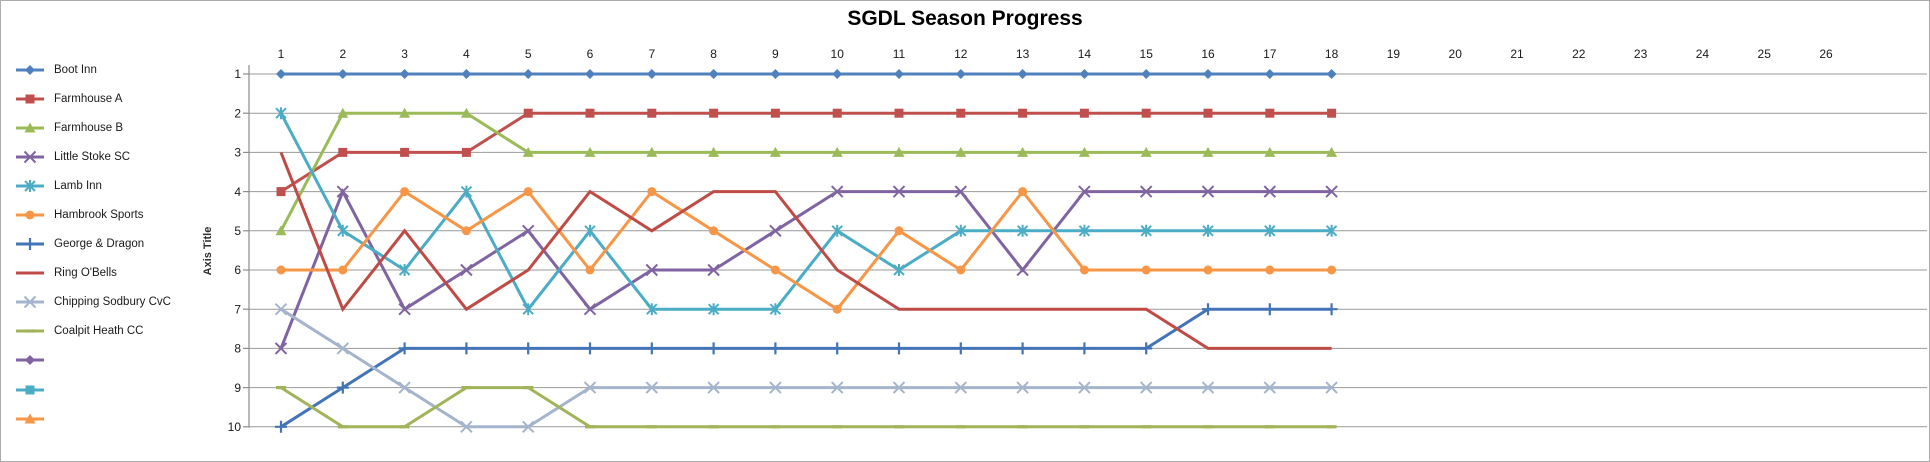 The height and width of the screenshot is (462, 1930). I want to click on legend-item-george-dragon: George & Dragon, so click(93, 244).